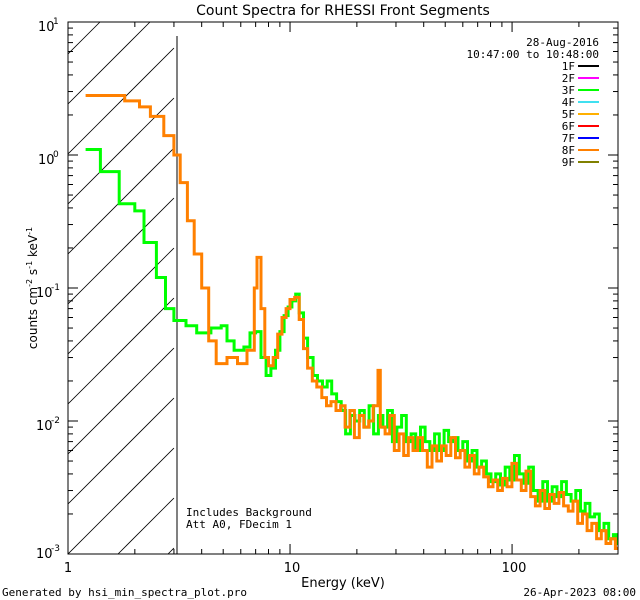 Image resolution: width=640 pixels, height=600 pixels. What do you see at coordinates (568, 78) in the screenshot?
I see `legend-label-2f: 2F` at bounding box center [568, 78].